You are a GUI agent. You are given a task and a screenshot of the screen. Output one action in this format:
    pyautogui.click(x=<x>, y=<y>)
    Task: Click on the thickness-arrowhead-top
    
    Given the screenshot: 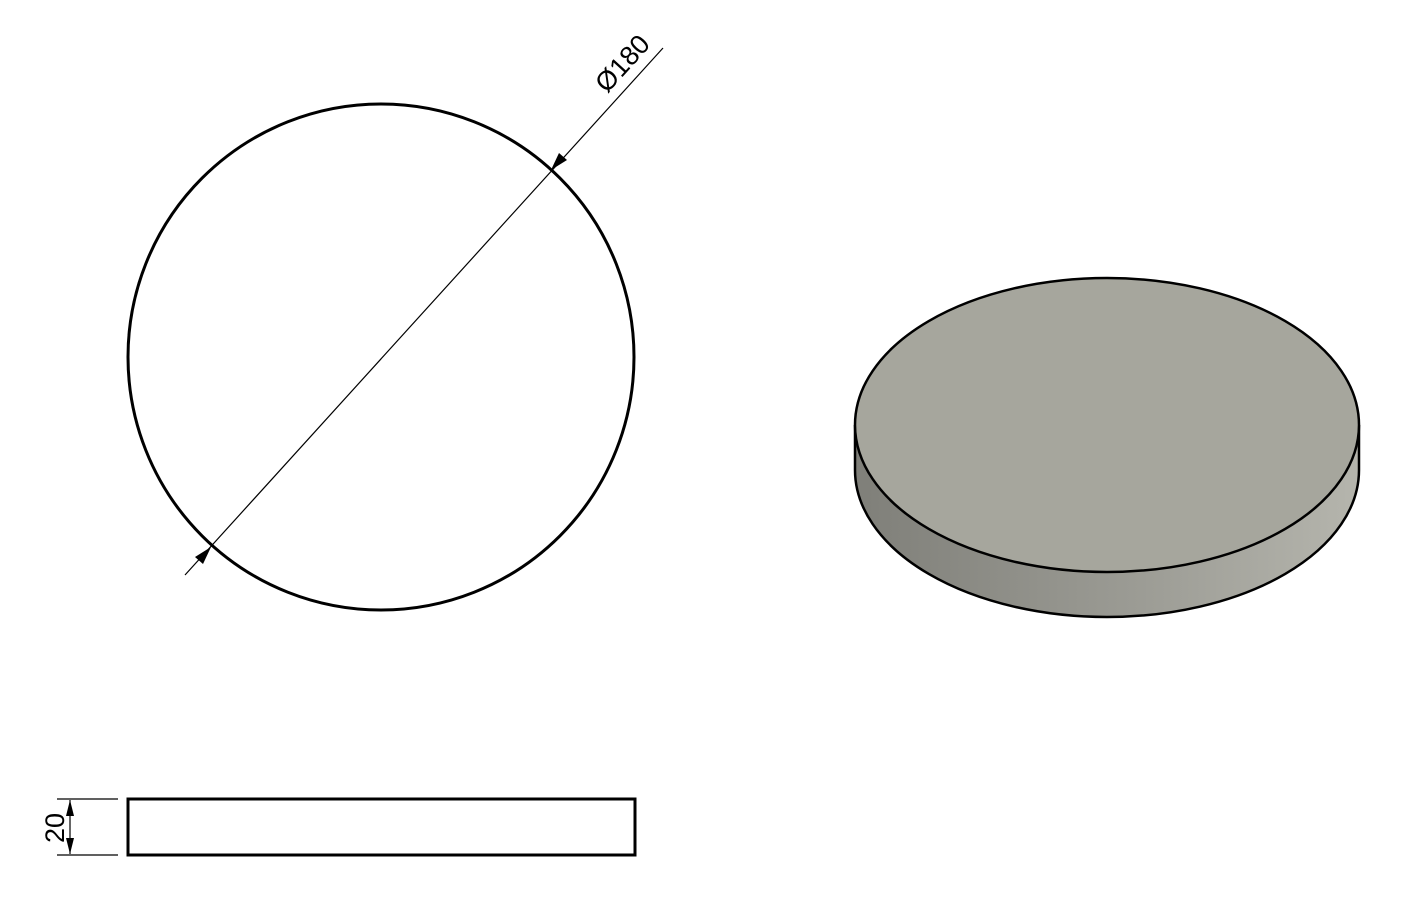 What is the action you would take?
    pyautogui.click(x=70, y=808)
    